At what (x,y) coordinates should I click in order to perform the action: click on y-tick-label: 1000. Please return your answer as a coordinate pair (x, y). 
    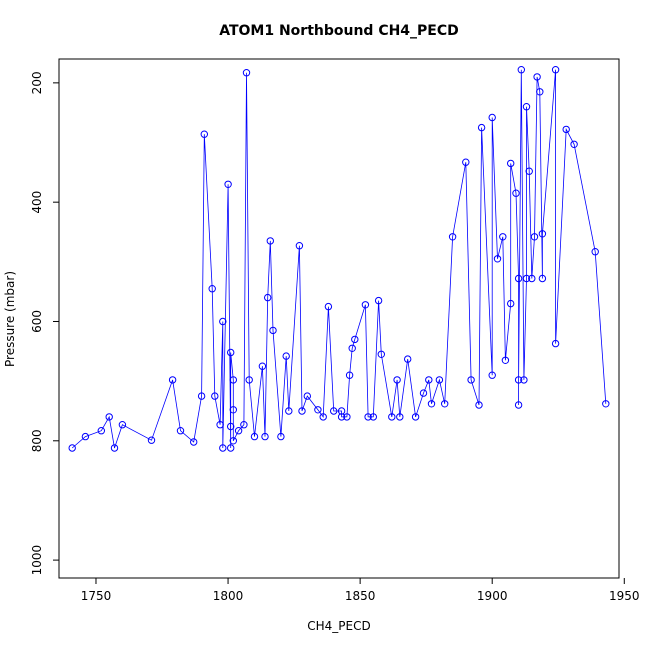
    Looking at the image, I should click on (37, 560).